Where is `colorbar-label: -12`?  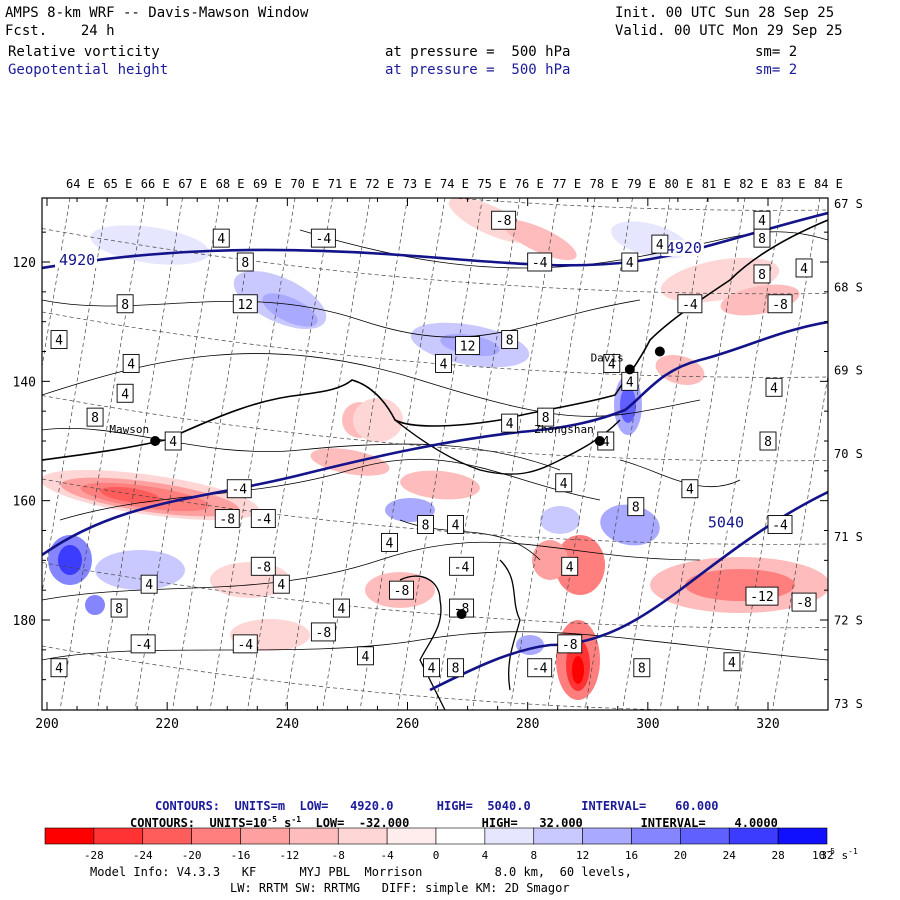 colorbar-label: -12 is located at coordinates (289, 855).